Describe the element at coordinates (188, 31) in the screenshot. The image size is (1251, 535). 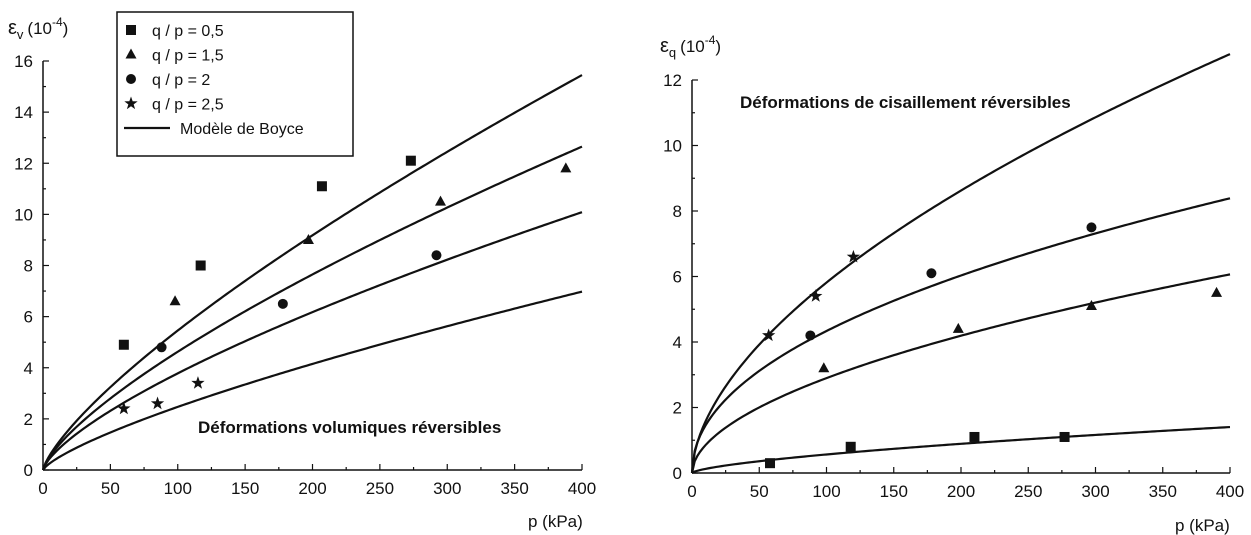
I see `legend-label: q / p = 0,5` at that location.